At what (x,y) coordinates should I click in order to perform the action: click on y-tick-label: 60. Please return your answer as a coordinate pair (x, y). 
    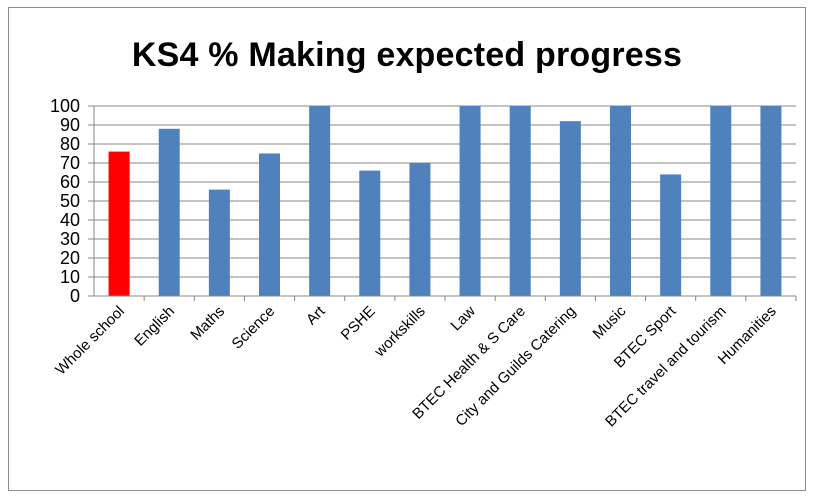
    Looking at the image, I should click on (70, 182).